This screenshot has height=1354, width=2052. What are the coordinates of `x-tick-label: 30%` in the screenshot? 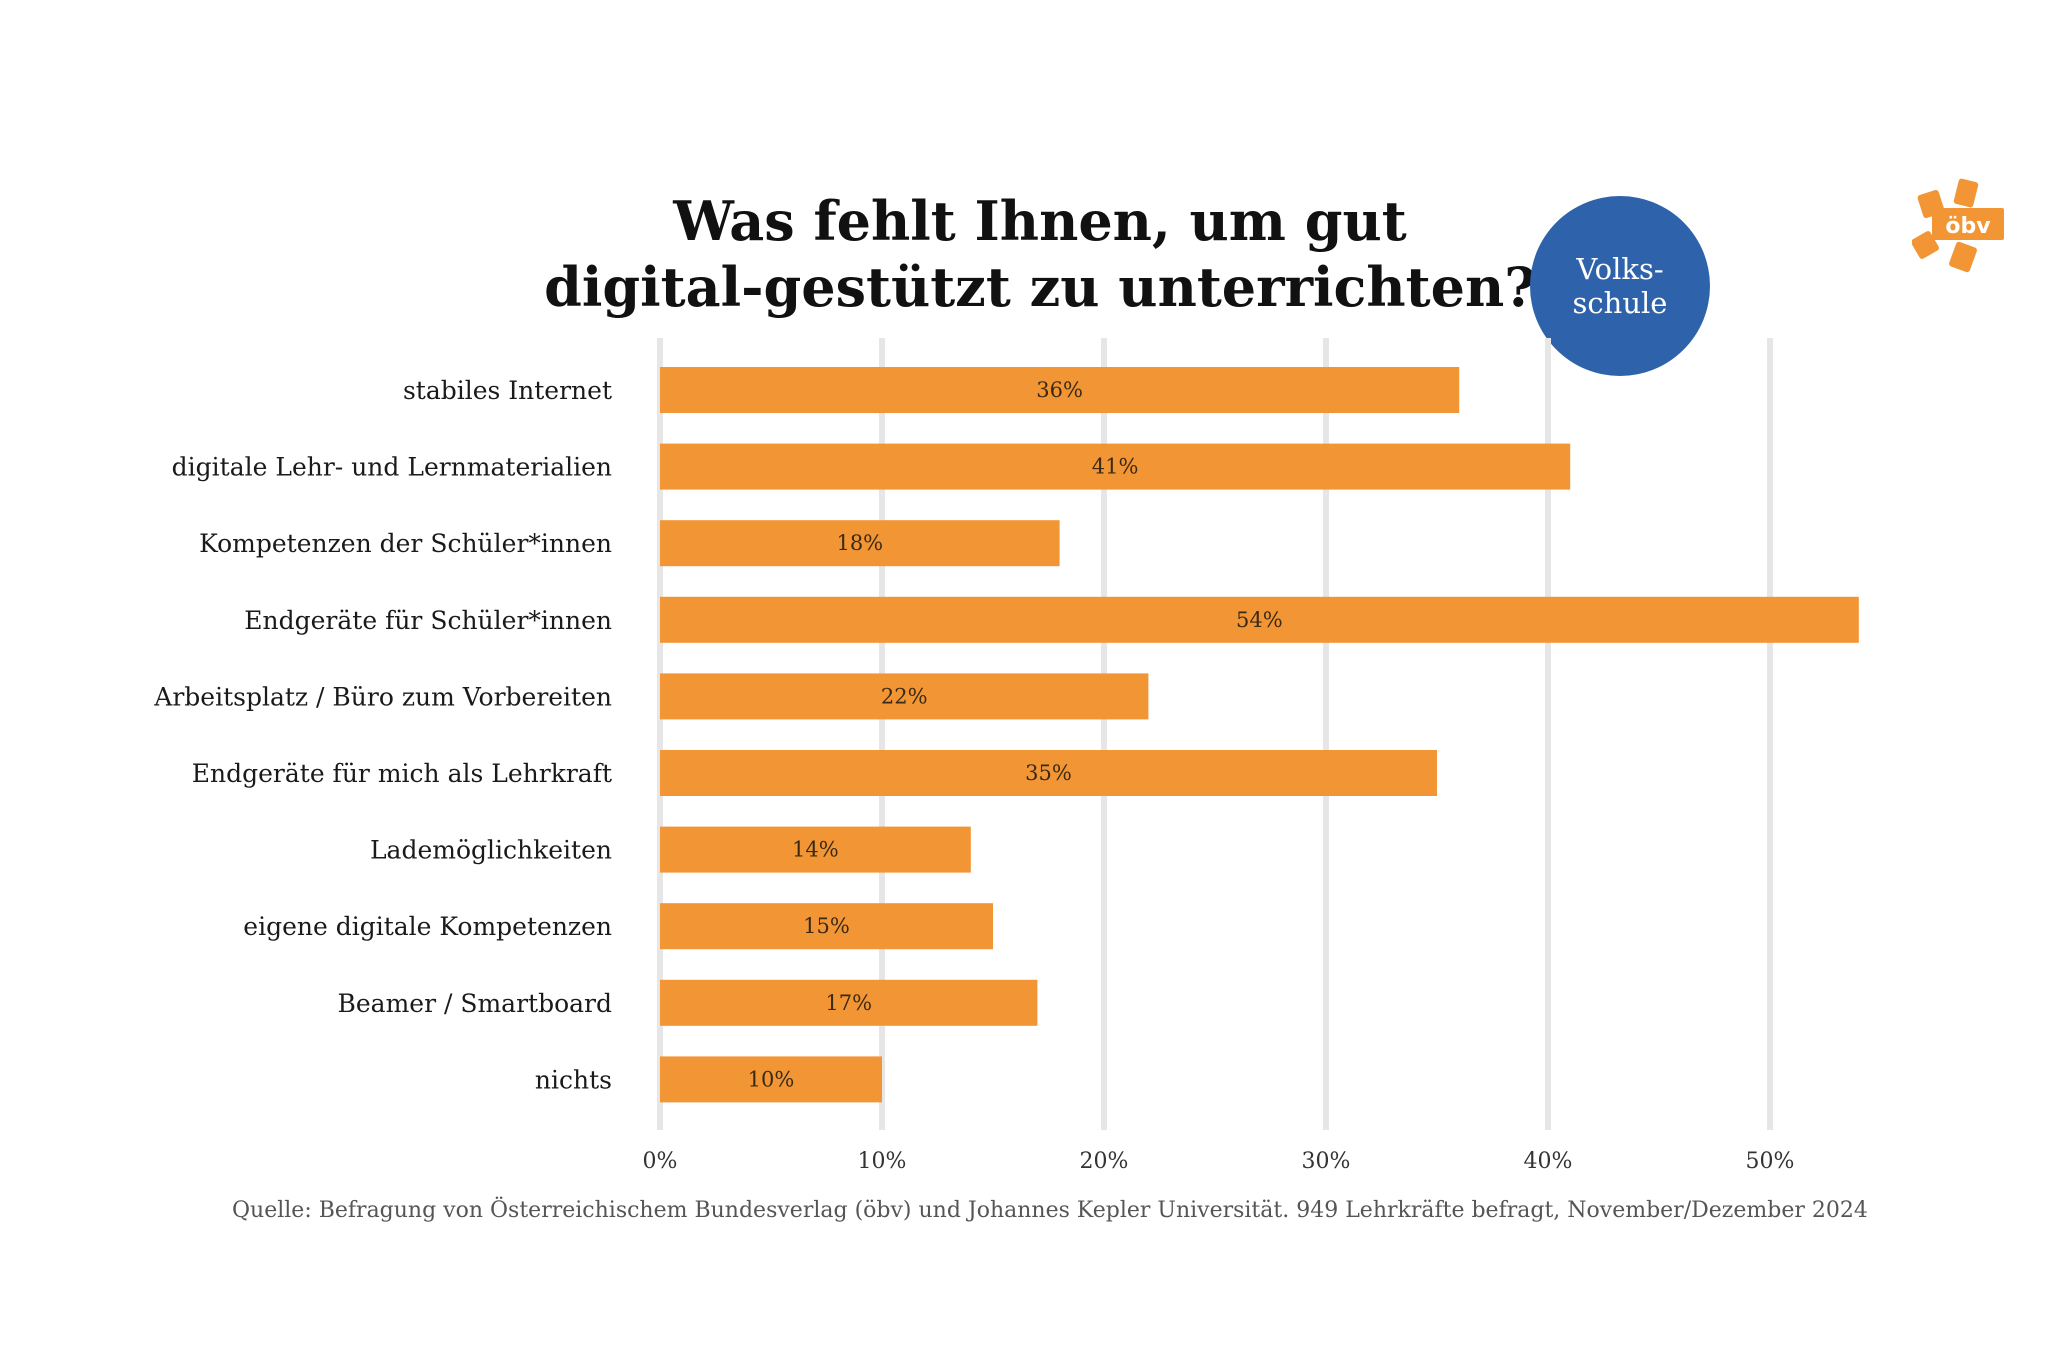 It's located at (1326, 1161).